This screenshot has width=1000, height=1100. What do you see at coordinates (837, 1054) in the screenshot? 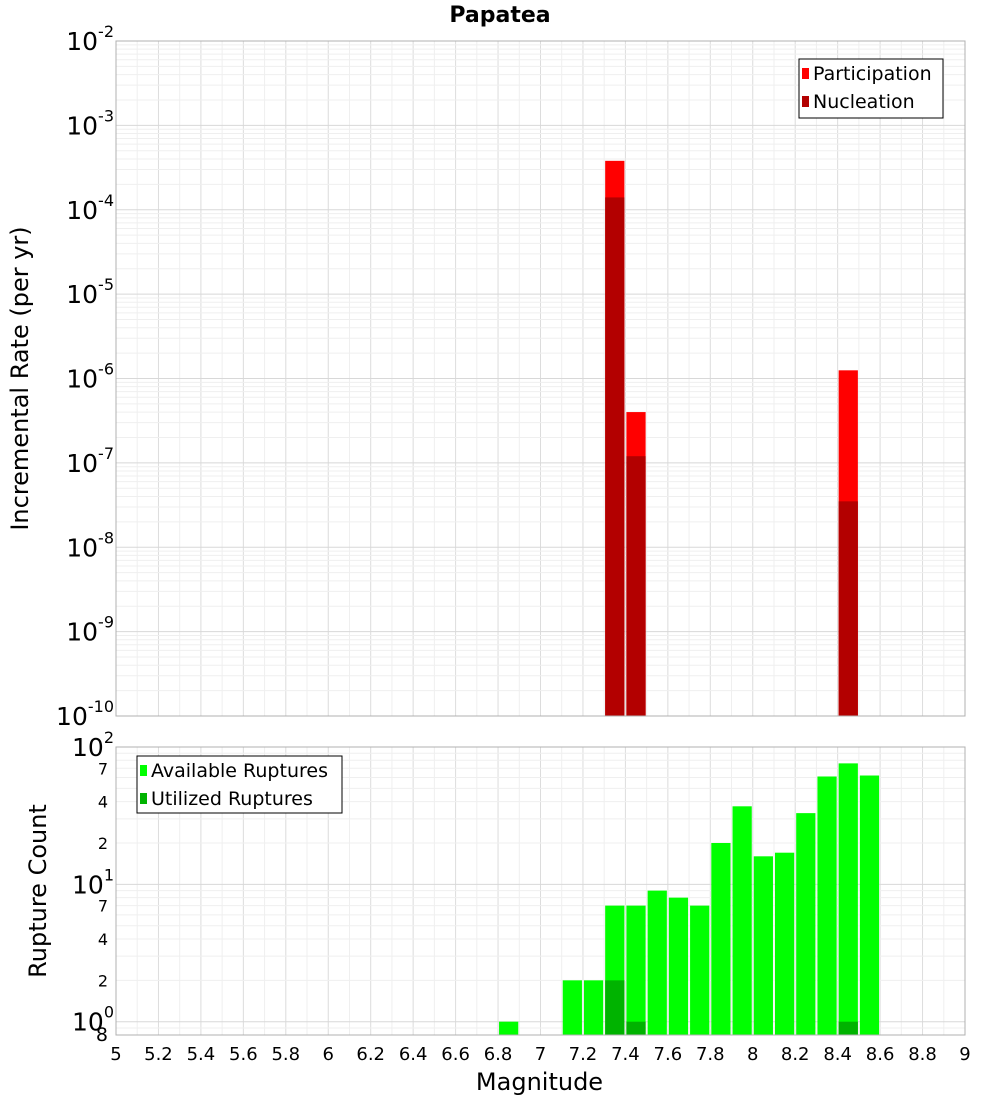
I see `x-tick-label: 8.4` at bounding box center [837, 1054].